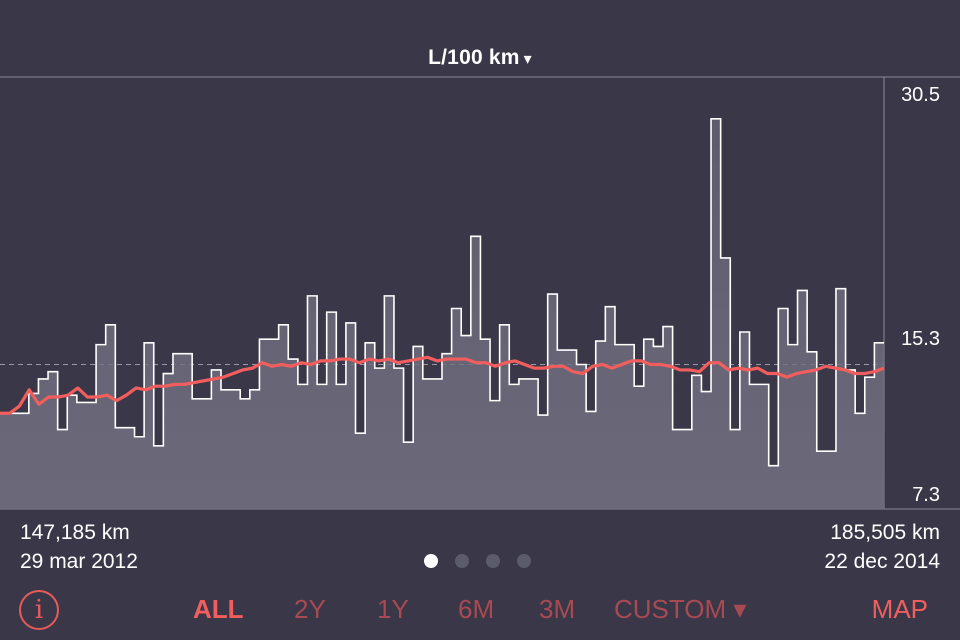  What do you see at coordinates (442, 385) in the screenshot?
I see `average-trend-line` at bounding box center [442, 385].